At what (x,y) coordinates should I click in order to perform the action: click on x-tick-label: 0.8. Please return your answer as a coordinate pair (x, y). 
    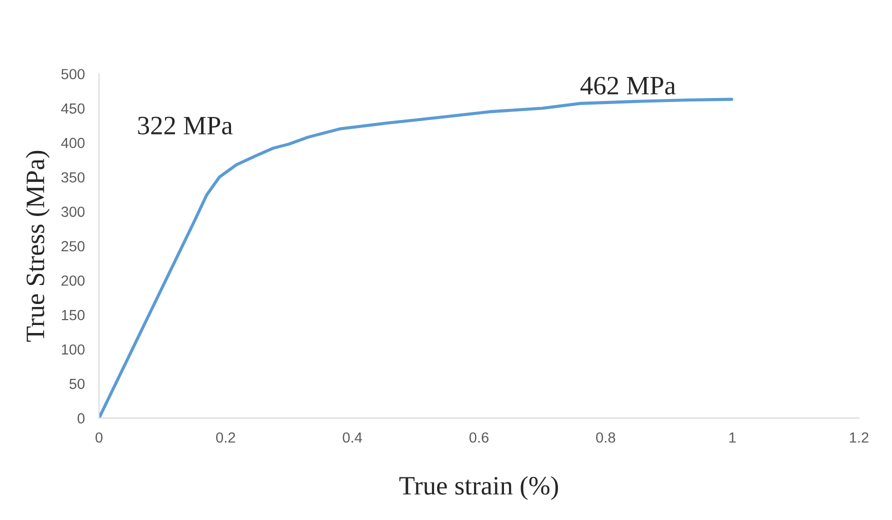
    Looking at the image, I should click on (606, 437).